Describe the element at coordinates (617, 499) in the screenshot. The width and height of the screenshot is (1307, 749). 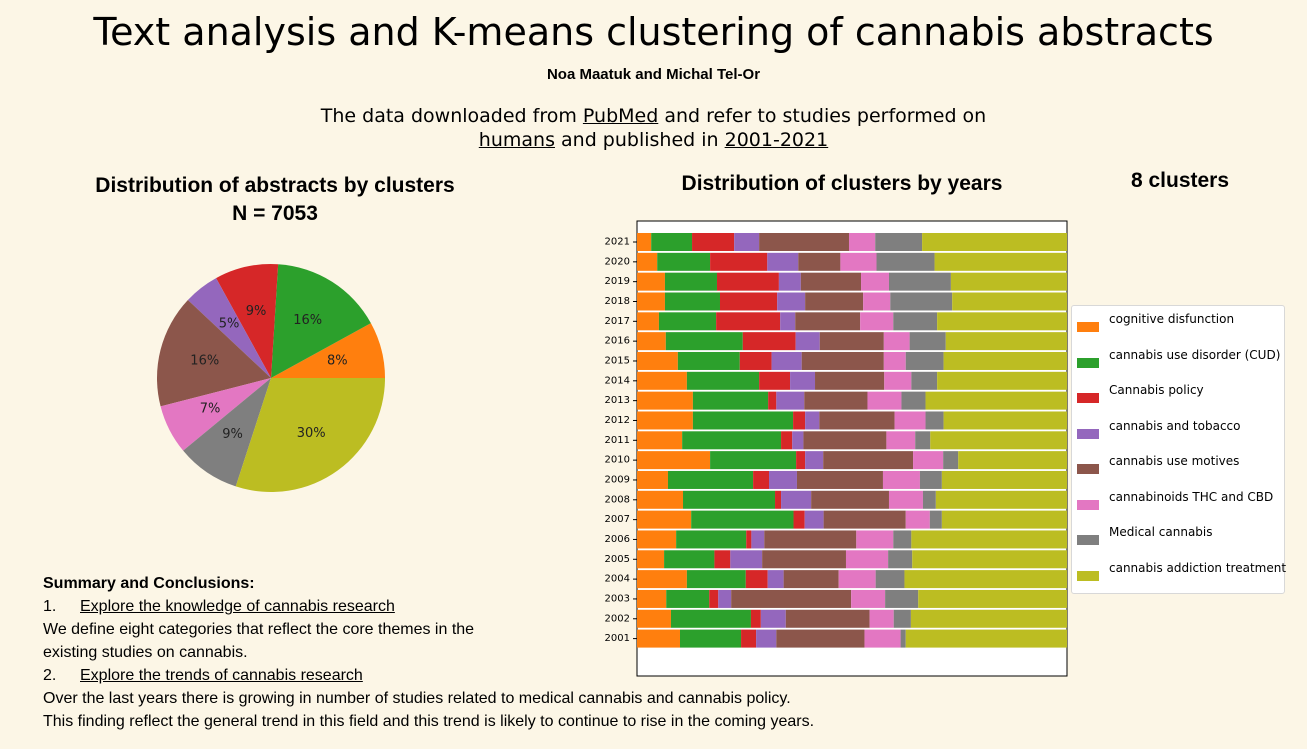
I see `y-tick-label: 2008` at that location.